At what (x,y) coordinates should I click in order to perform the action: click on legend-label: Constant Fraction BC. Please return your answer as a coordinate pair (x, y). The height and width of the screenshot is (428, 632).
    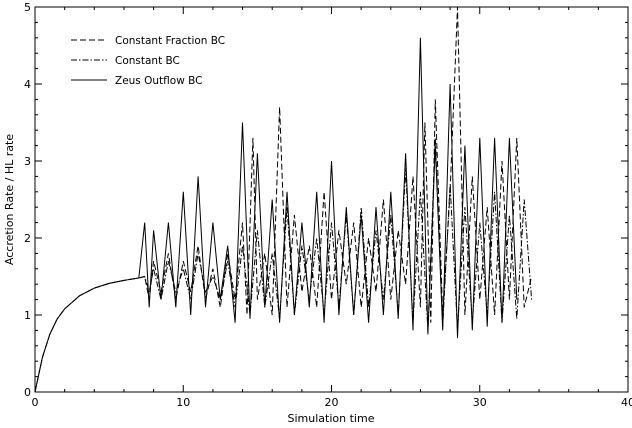
    Looking at the image, I should click on (170, 41).